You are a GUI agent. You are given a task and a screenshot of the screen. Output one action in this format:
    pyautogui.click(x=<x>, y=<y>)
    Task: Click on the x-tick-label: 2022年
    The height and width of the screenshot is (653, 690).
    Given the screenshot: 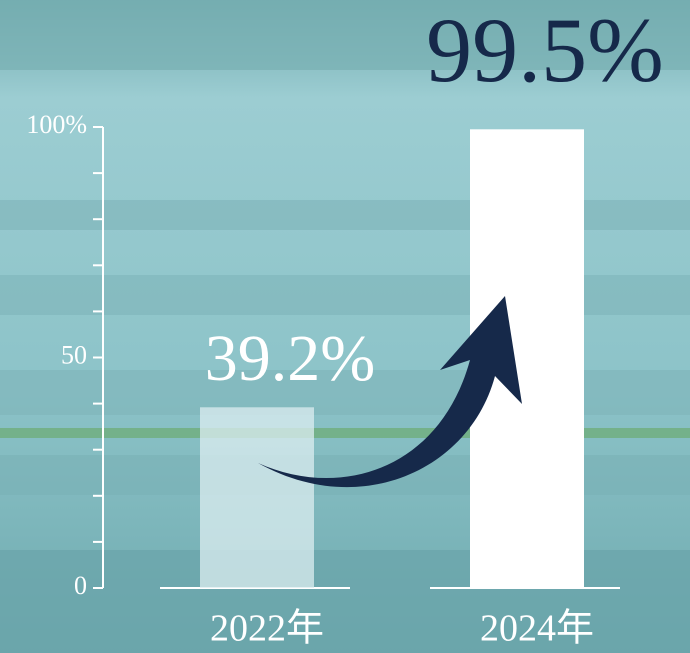 What is the action you would take?
    pyautogui.click(x=267, y=629)
    